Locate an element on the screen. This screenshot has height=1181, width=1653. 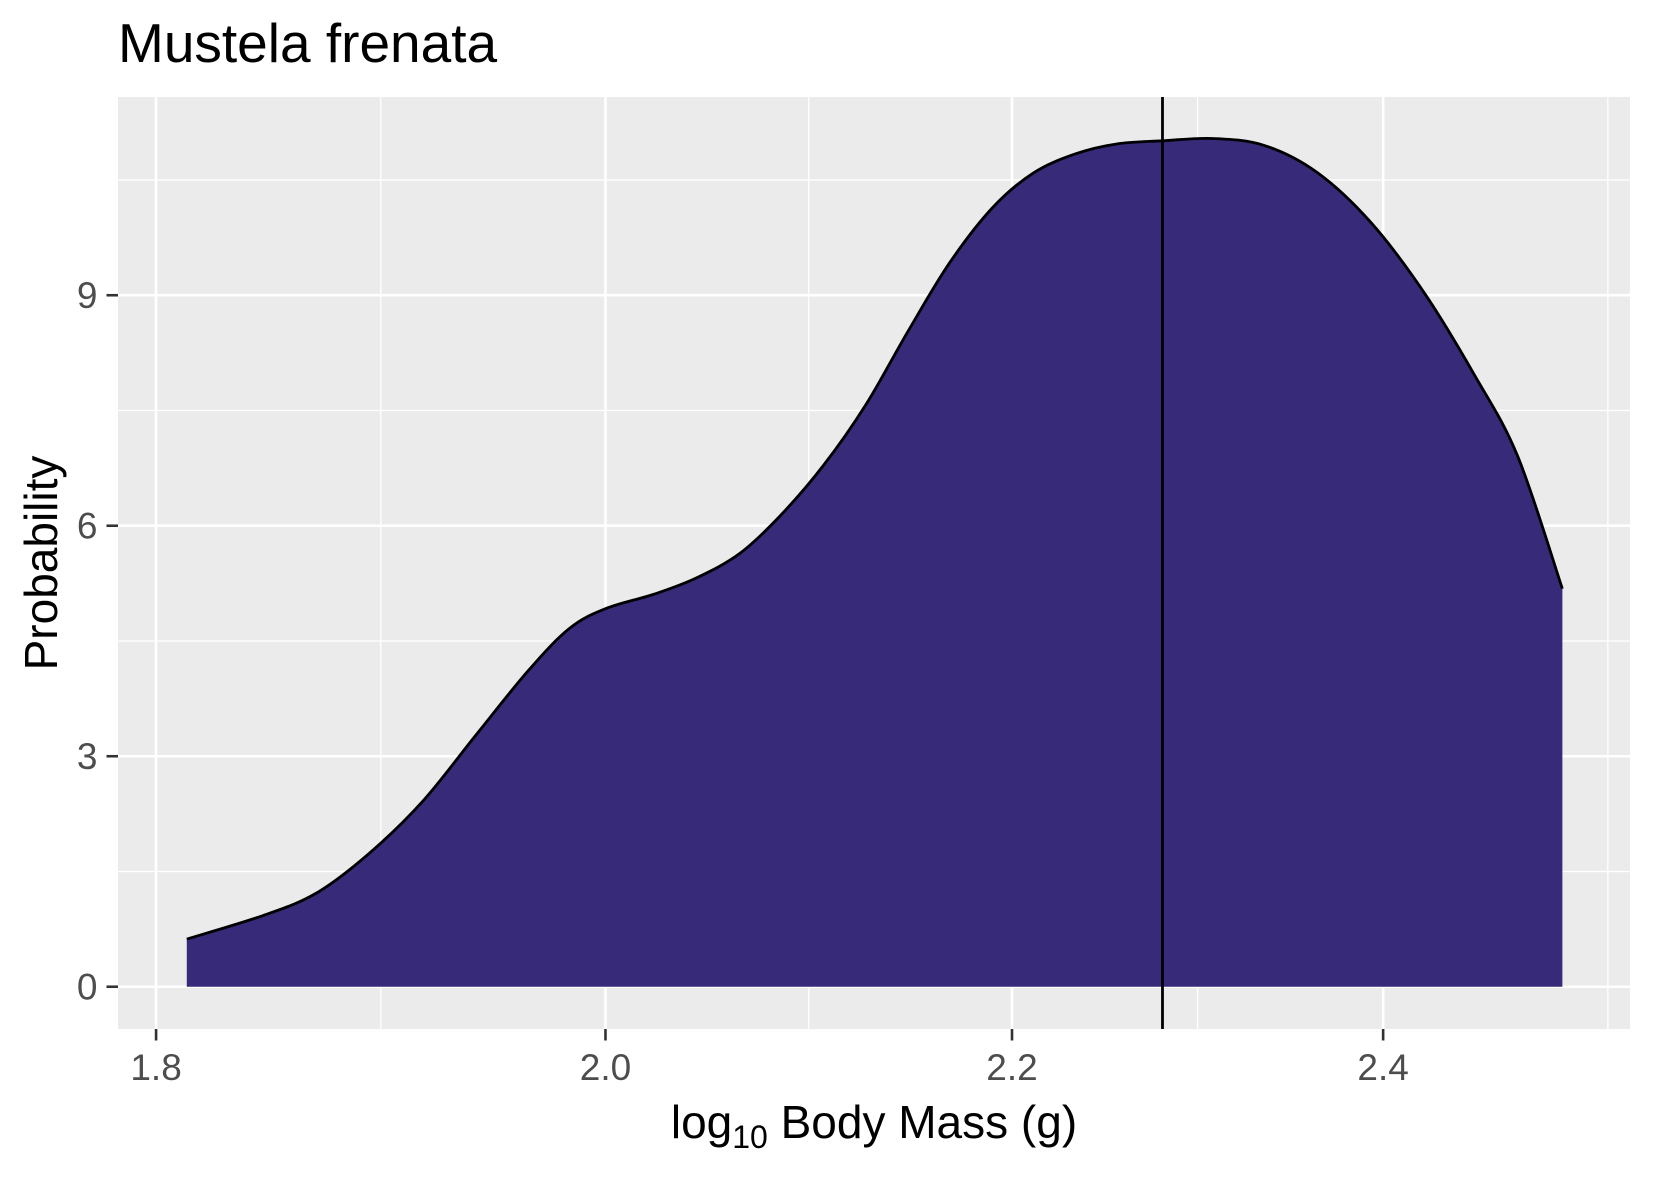
y-tick-label: 3 is located at coordinates (87, 756).